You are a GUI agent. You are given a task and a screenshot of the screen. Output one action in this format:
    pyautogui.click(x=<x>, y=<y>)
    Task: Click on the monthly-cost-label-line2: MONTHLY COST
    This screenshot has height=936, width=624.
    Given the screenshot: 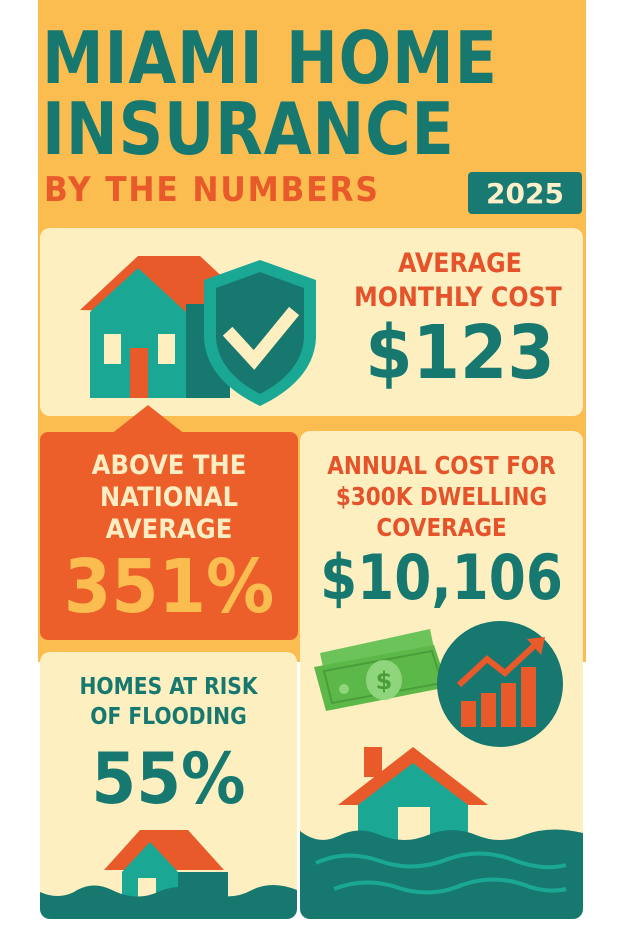 What is the action you would take?
    pyautogui.click(x=458, y=297)
    